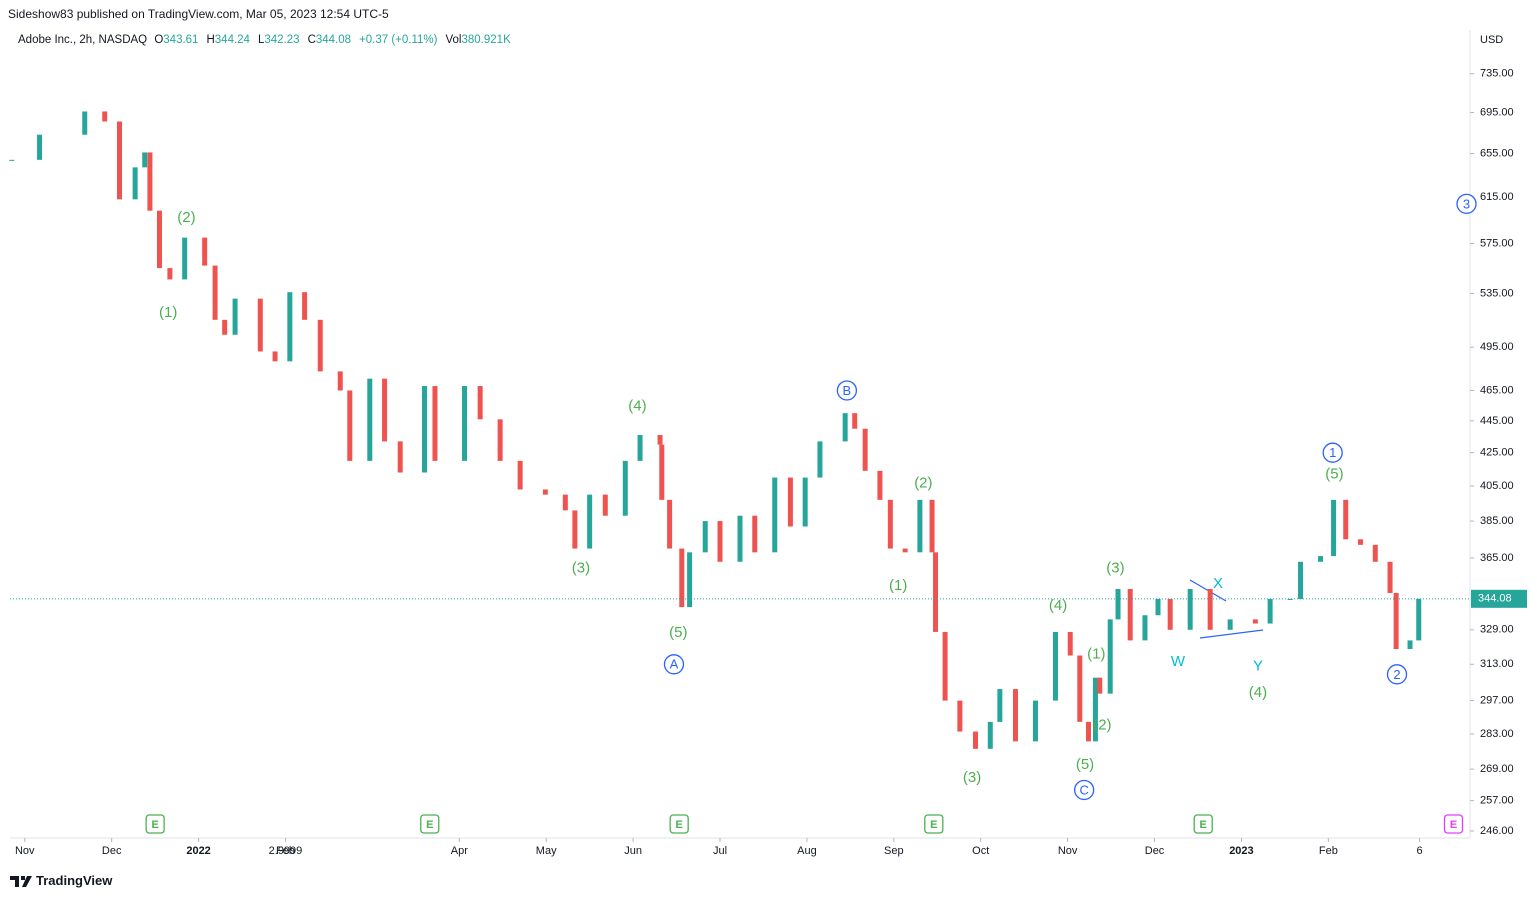 This screenshot has height=899, width=1537. What do you see at coordinates (637, 405) in the screenshot?
I see `wave-label: (4)` at bounding box center [637, 405].